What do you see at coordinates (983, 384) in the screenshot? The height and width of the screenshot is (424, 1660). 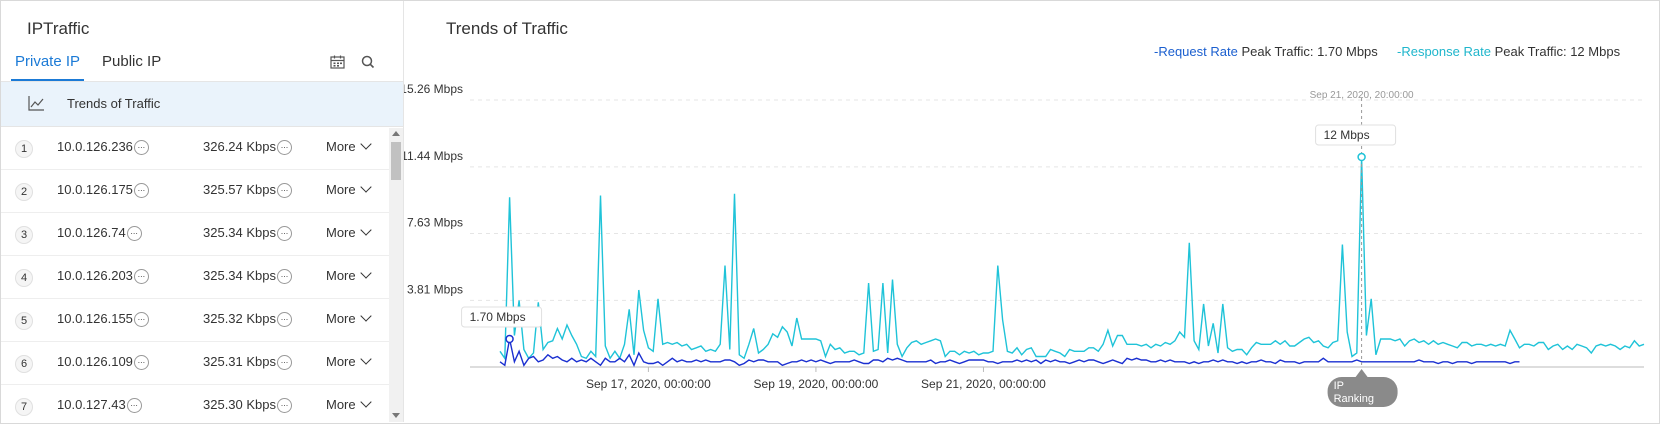 I see `x-tick-label: Sep 21, 2020, 00:00:00` at bounding box center [983, 384].